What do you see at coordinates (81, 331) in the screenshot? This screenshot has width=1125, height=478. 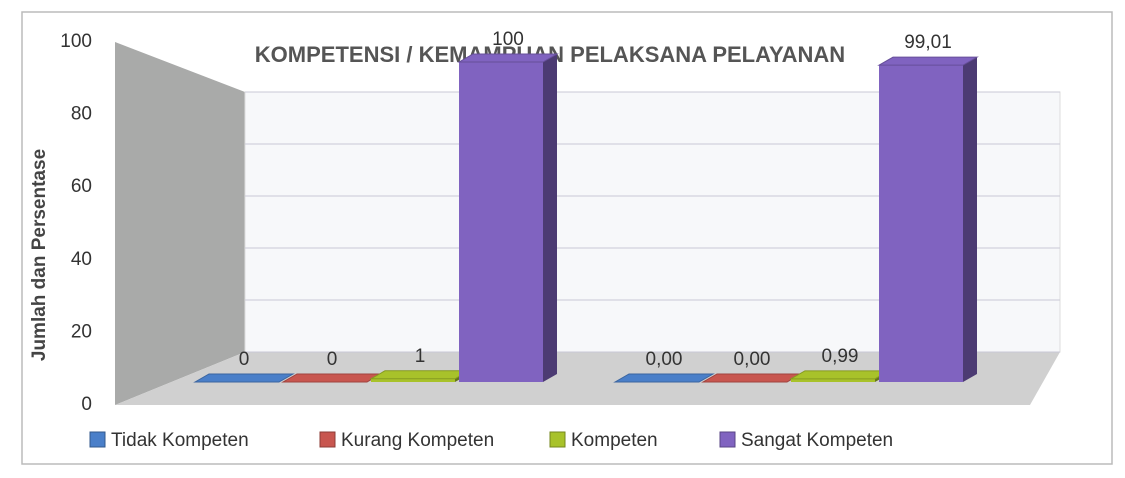 I see `y-tick-label: 20` at bounding box center [81, 331].